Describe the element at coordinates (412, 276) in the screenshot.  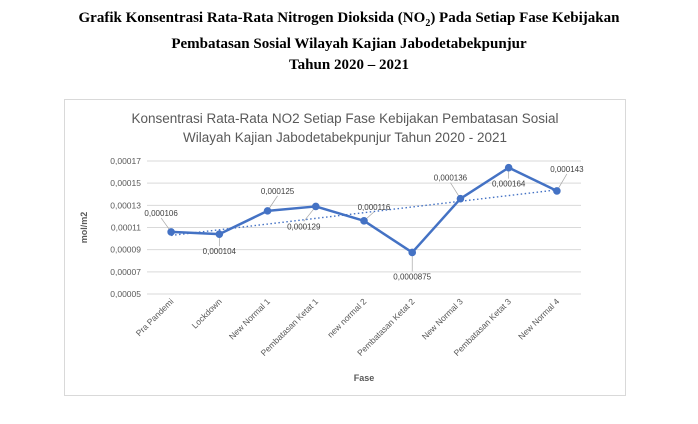
I see `data-label: 0,0000875` at that location.